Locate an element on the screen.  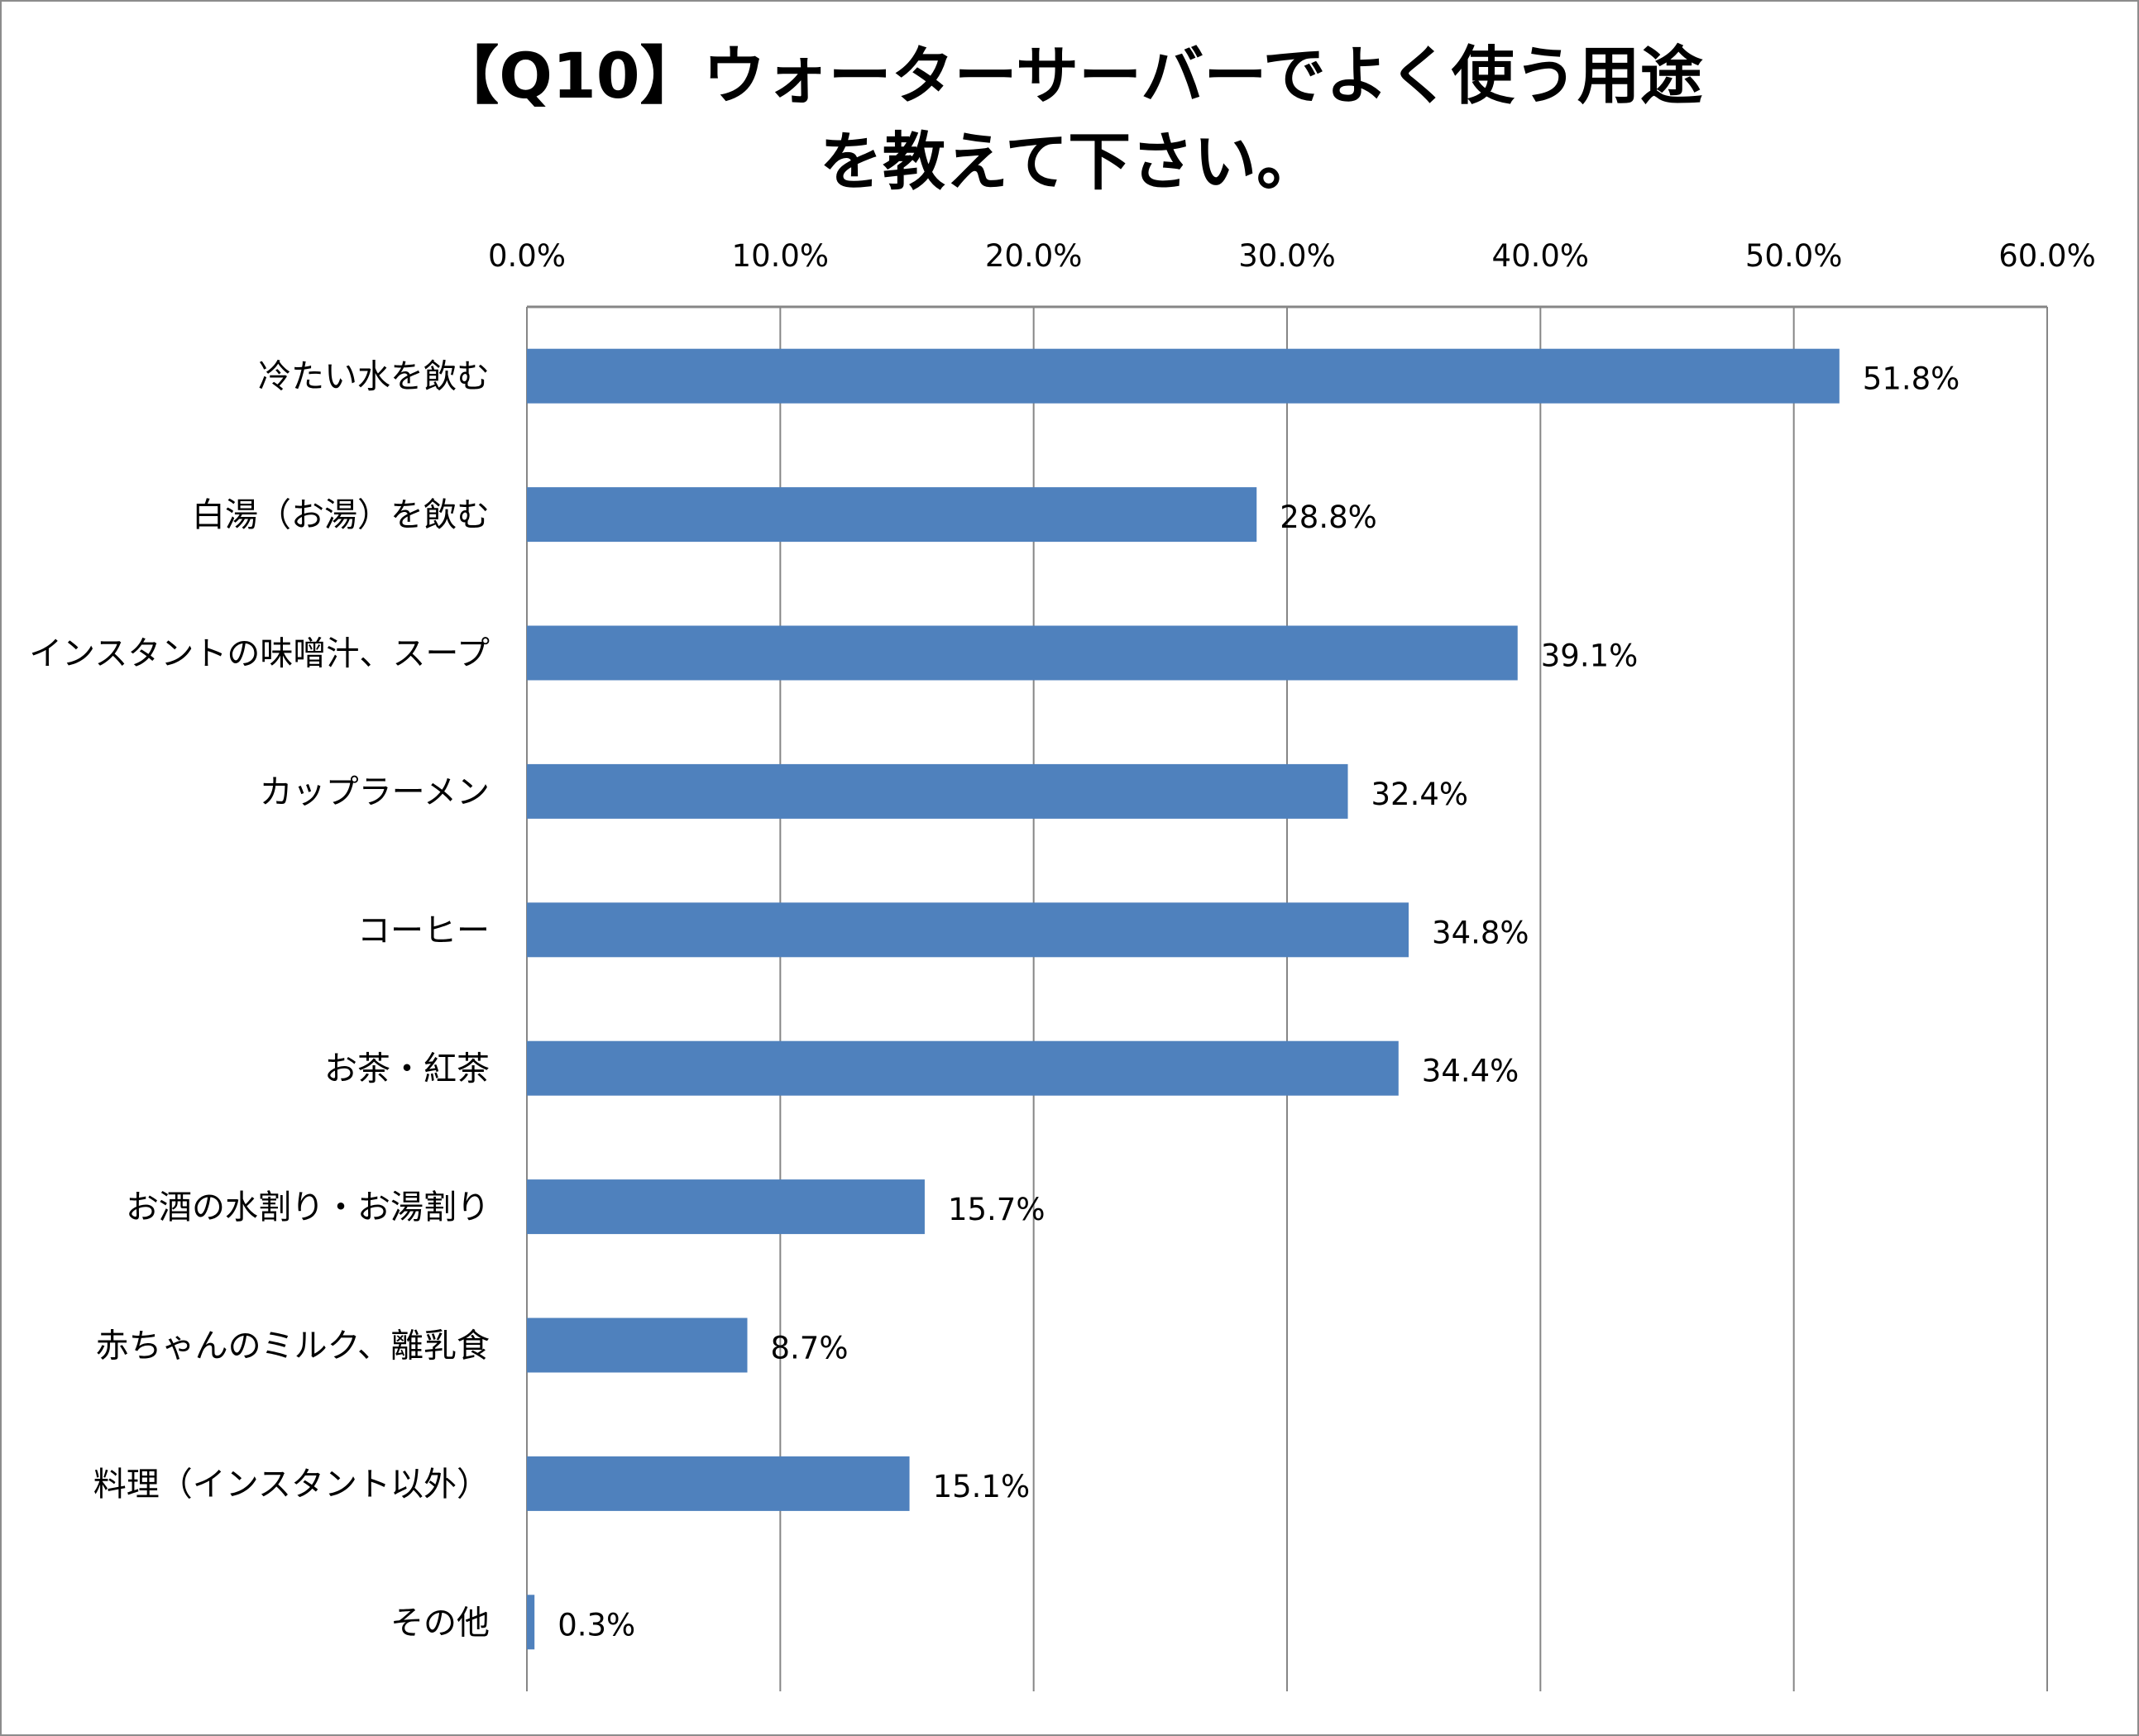
data-label: 15.7% is located at coordinates (997, 1209).